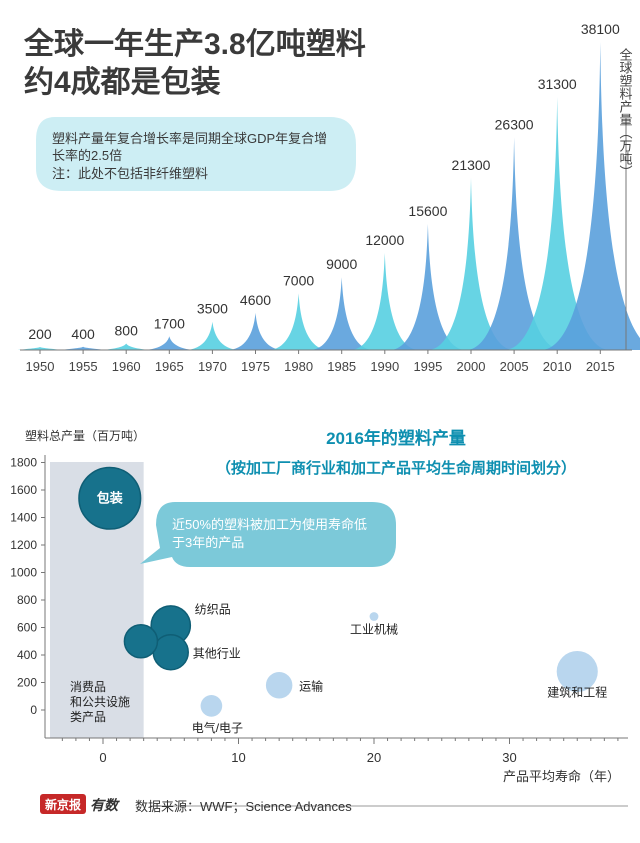 The height and width of the screenshot is (843, 640). Describe the element at coordinates (396, 468) in the screenshot. I see `chart-subtitle: （按加工厂商行业和加工产品平均生命周期时间划分）` at that location.